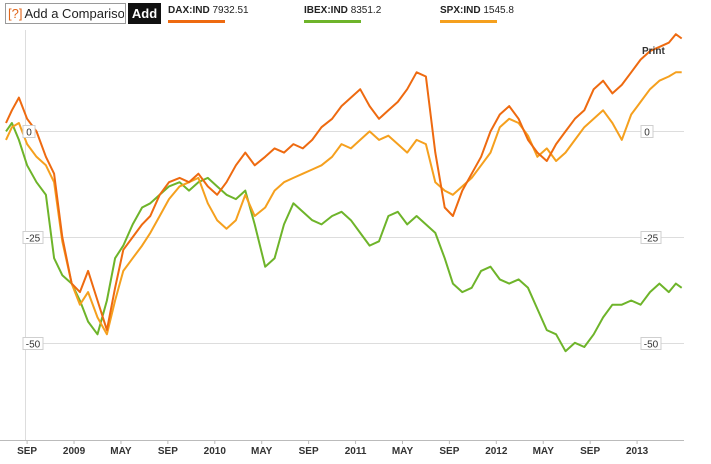  What do you see at coordinates (460, 10) in the screenshot?
I see `legend-symbol: SPX:IND` at bounding box center [460, 10].